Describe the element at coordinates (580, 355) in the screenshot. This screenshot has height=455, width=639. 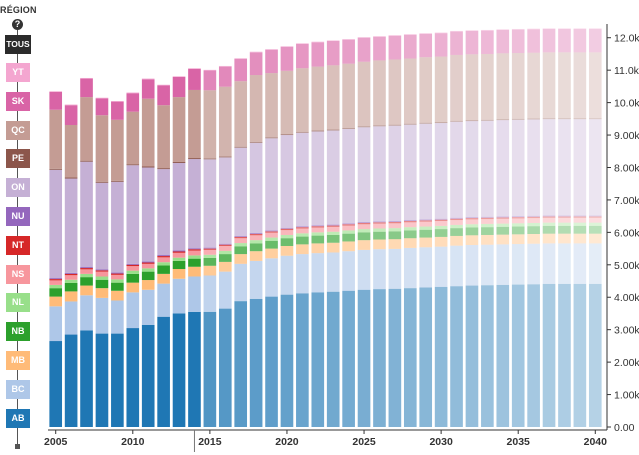
I see `bar-segment-ab-2039` at that location.